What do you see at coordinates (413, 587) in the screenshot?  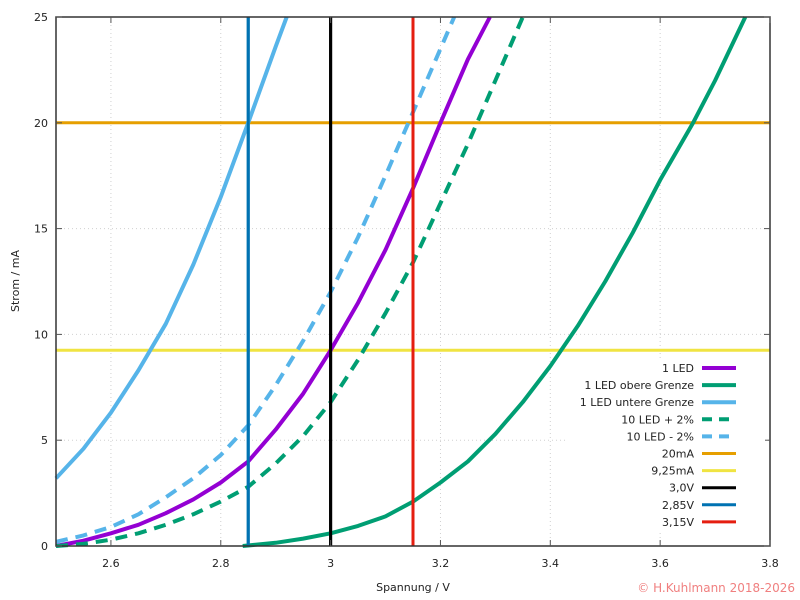 I see `x-axis-label: Spannung / V` at bounding box center [413, 587].